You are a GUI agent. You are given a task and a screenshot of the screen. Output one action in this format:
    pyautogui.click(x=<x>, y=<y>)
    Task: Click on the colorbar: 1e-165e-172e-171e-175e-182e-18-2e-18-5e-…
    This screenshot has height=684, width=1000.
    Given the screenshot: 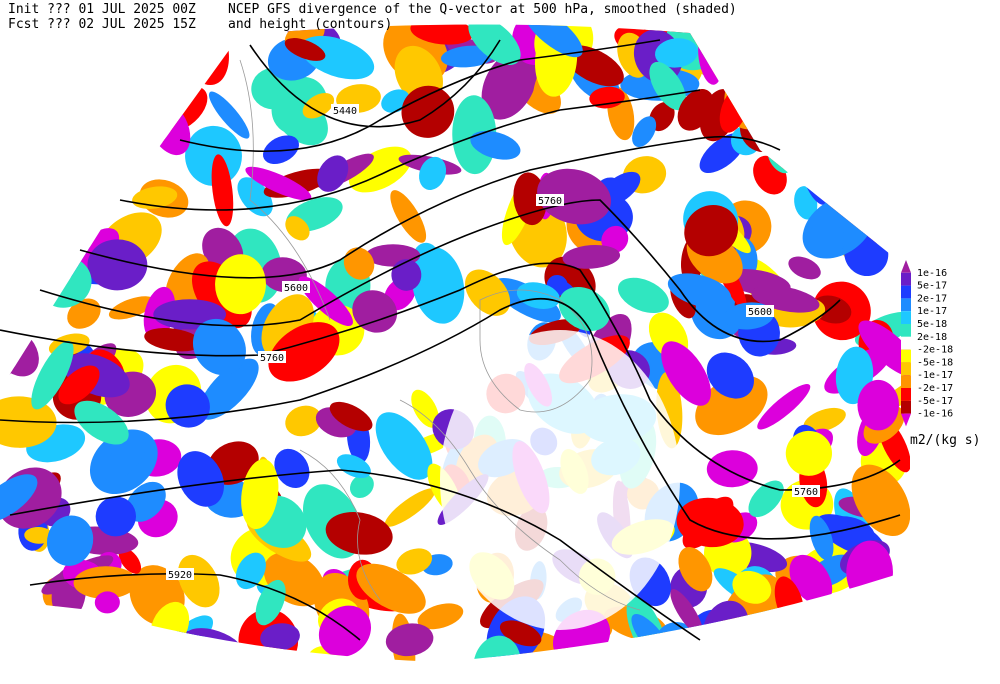 What is the action you would take?
    pyautogui.click(x=927, y=343)
    